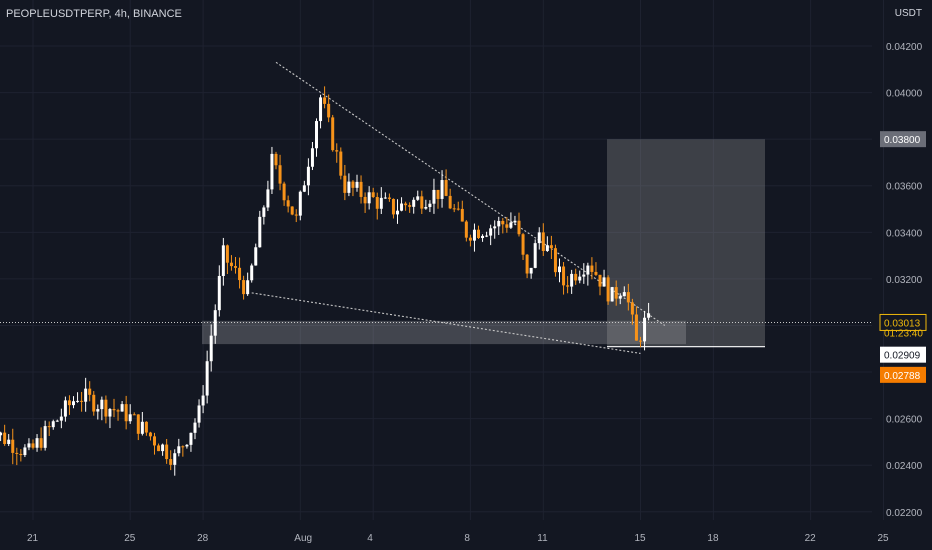 Image resolution: width=932 pixels, height=550 pixels. What do you see at coordinates (94, 14) in the screenshot?
I see `chart-title: PEOPLEUSDTPERP, 4h, BINANCE` at bounding box center [94, 14].